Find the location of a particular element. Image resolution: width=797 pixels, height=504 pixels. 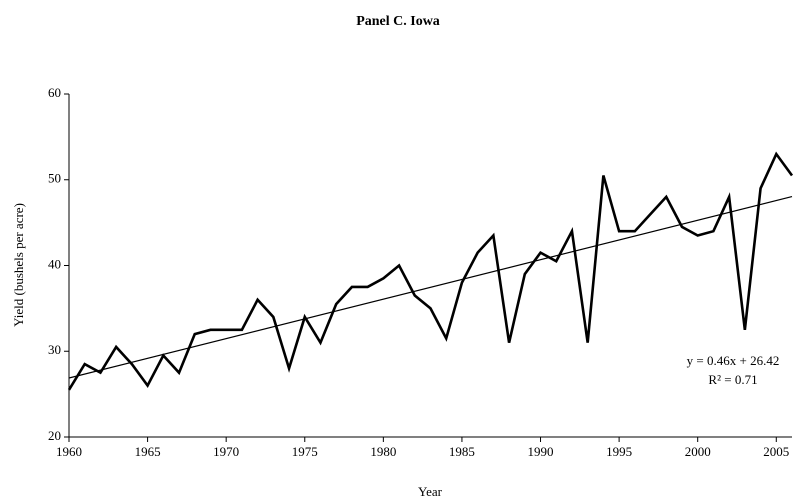

x-tick-label: 1995 is located at coordinates (619, 451).